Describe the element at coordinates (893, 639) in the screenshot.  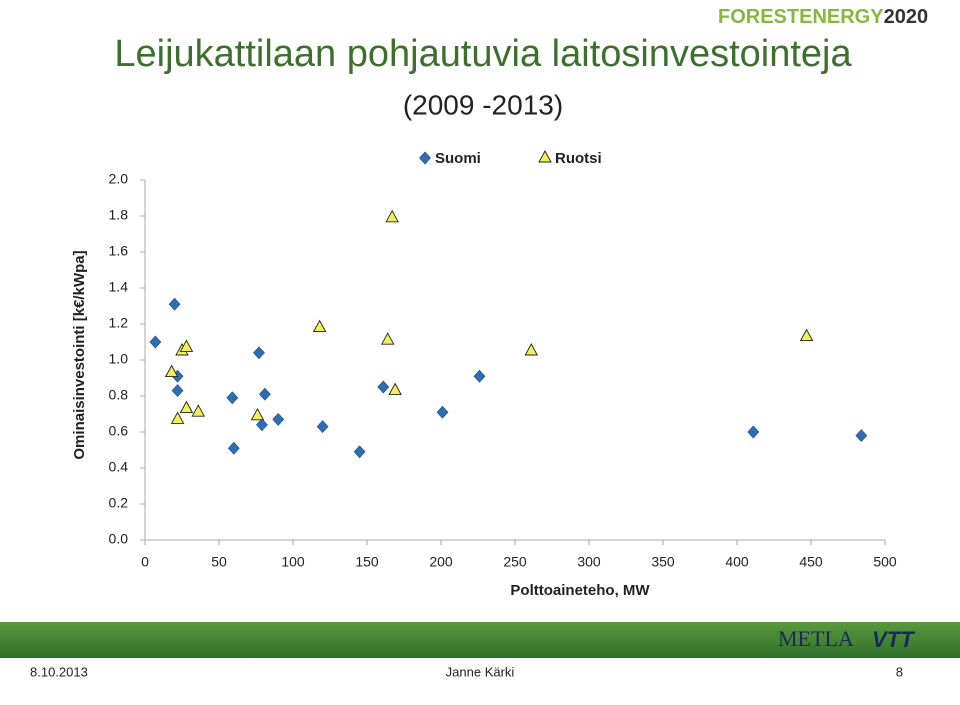
I see `logo-partner: VTT` at that location.